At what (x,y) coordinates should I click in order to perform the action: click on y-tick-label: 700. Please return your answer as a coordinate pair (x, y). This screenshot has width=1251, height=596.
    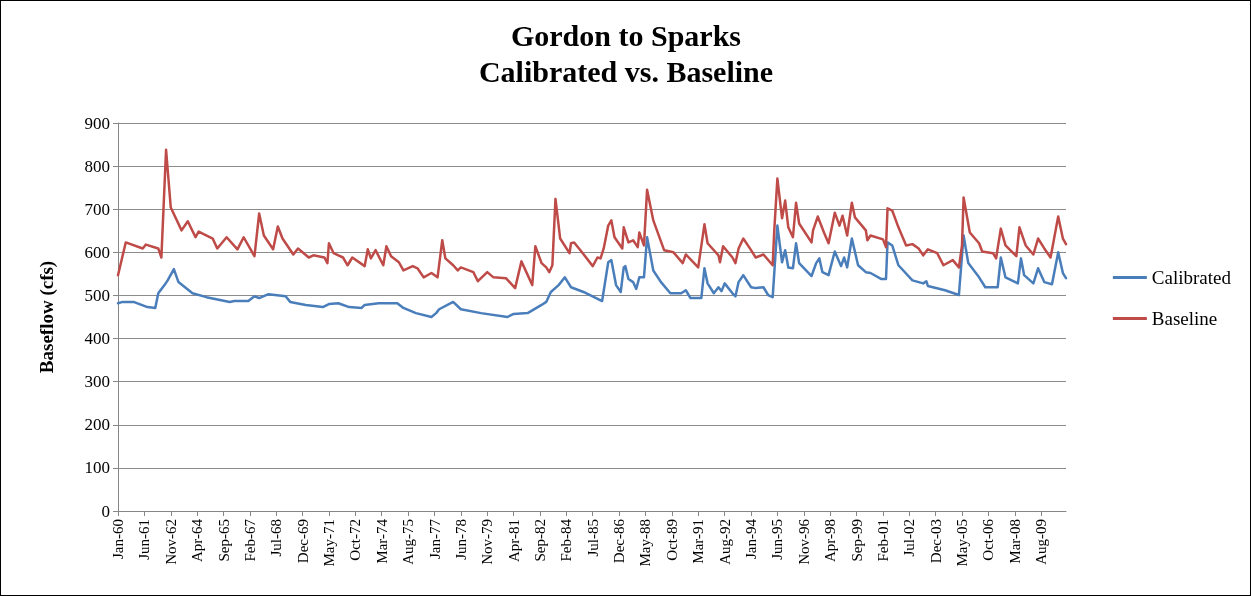
    Looking at the image, I should click on (97, 209).